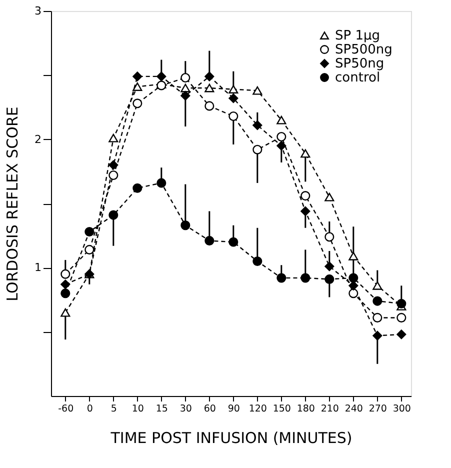 The width and height of the screenshot is (451, 468). Describe the element at coordinates (257, 409) in the screenshot. I see `x-tick-label: 120` at that location.